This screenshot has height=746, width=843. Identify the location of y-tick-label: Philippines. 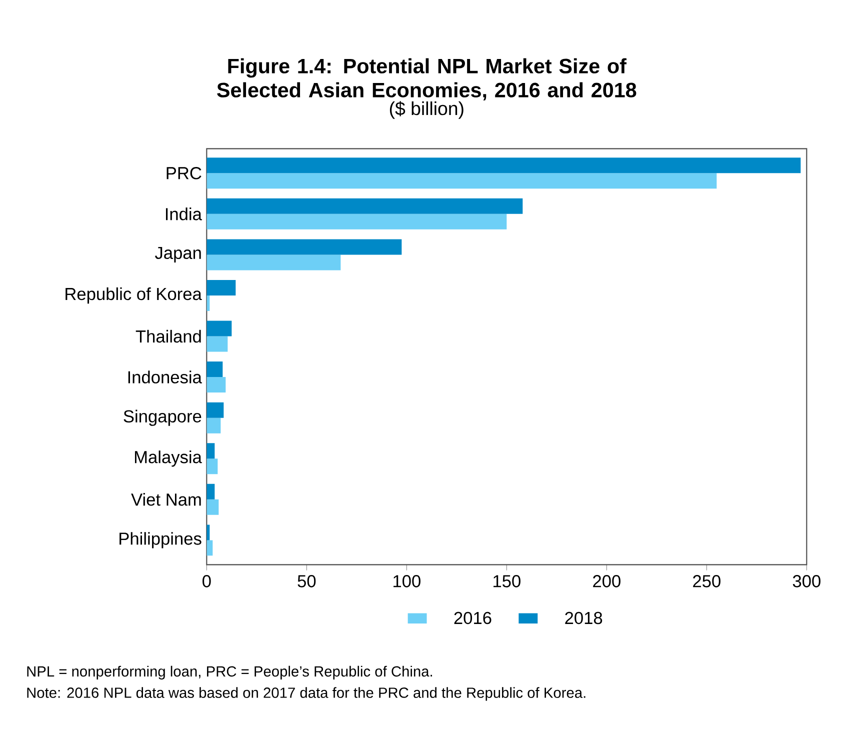
(161, 540).